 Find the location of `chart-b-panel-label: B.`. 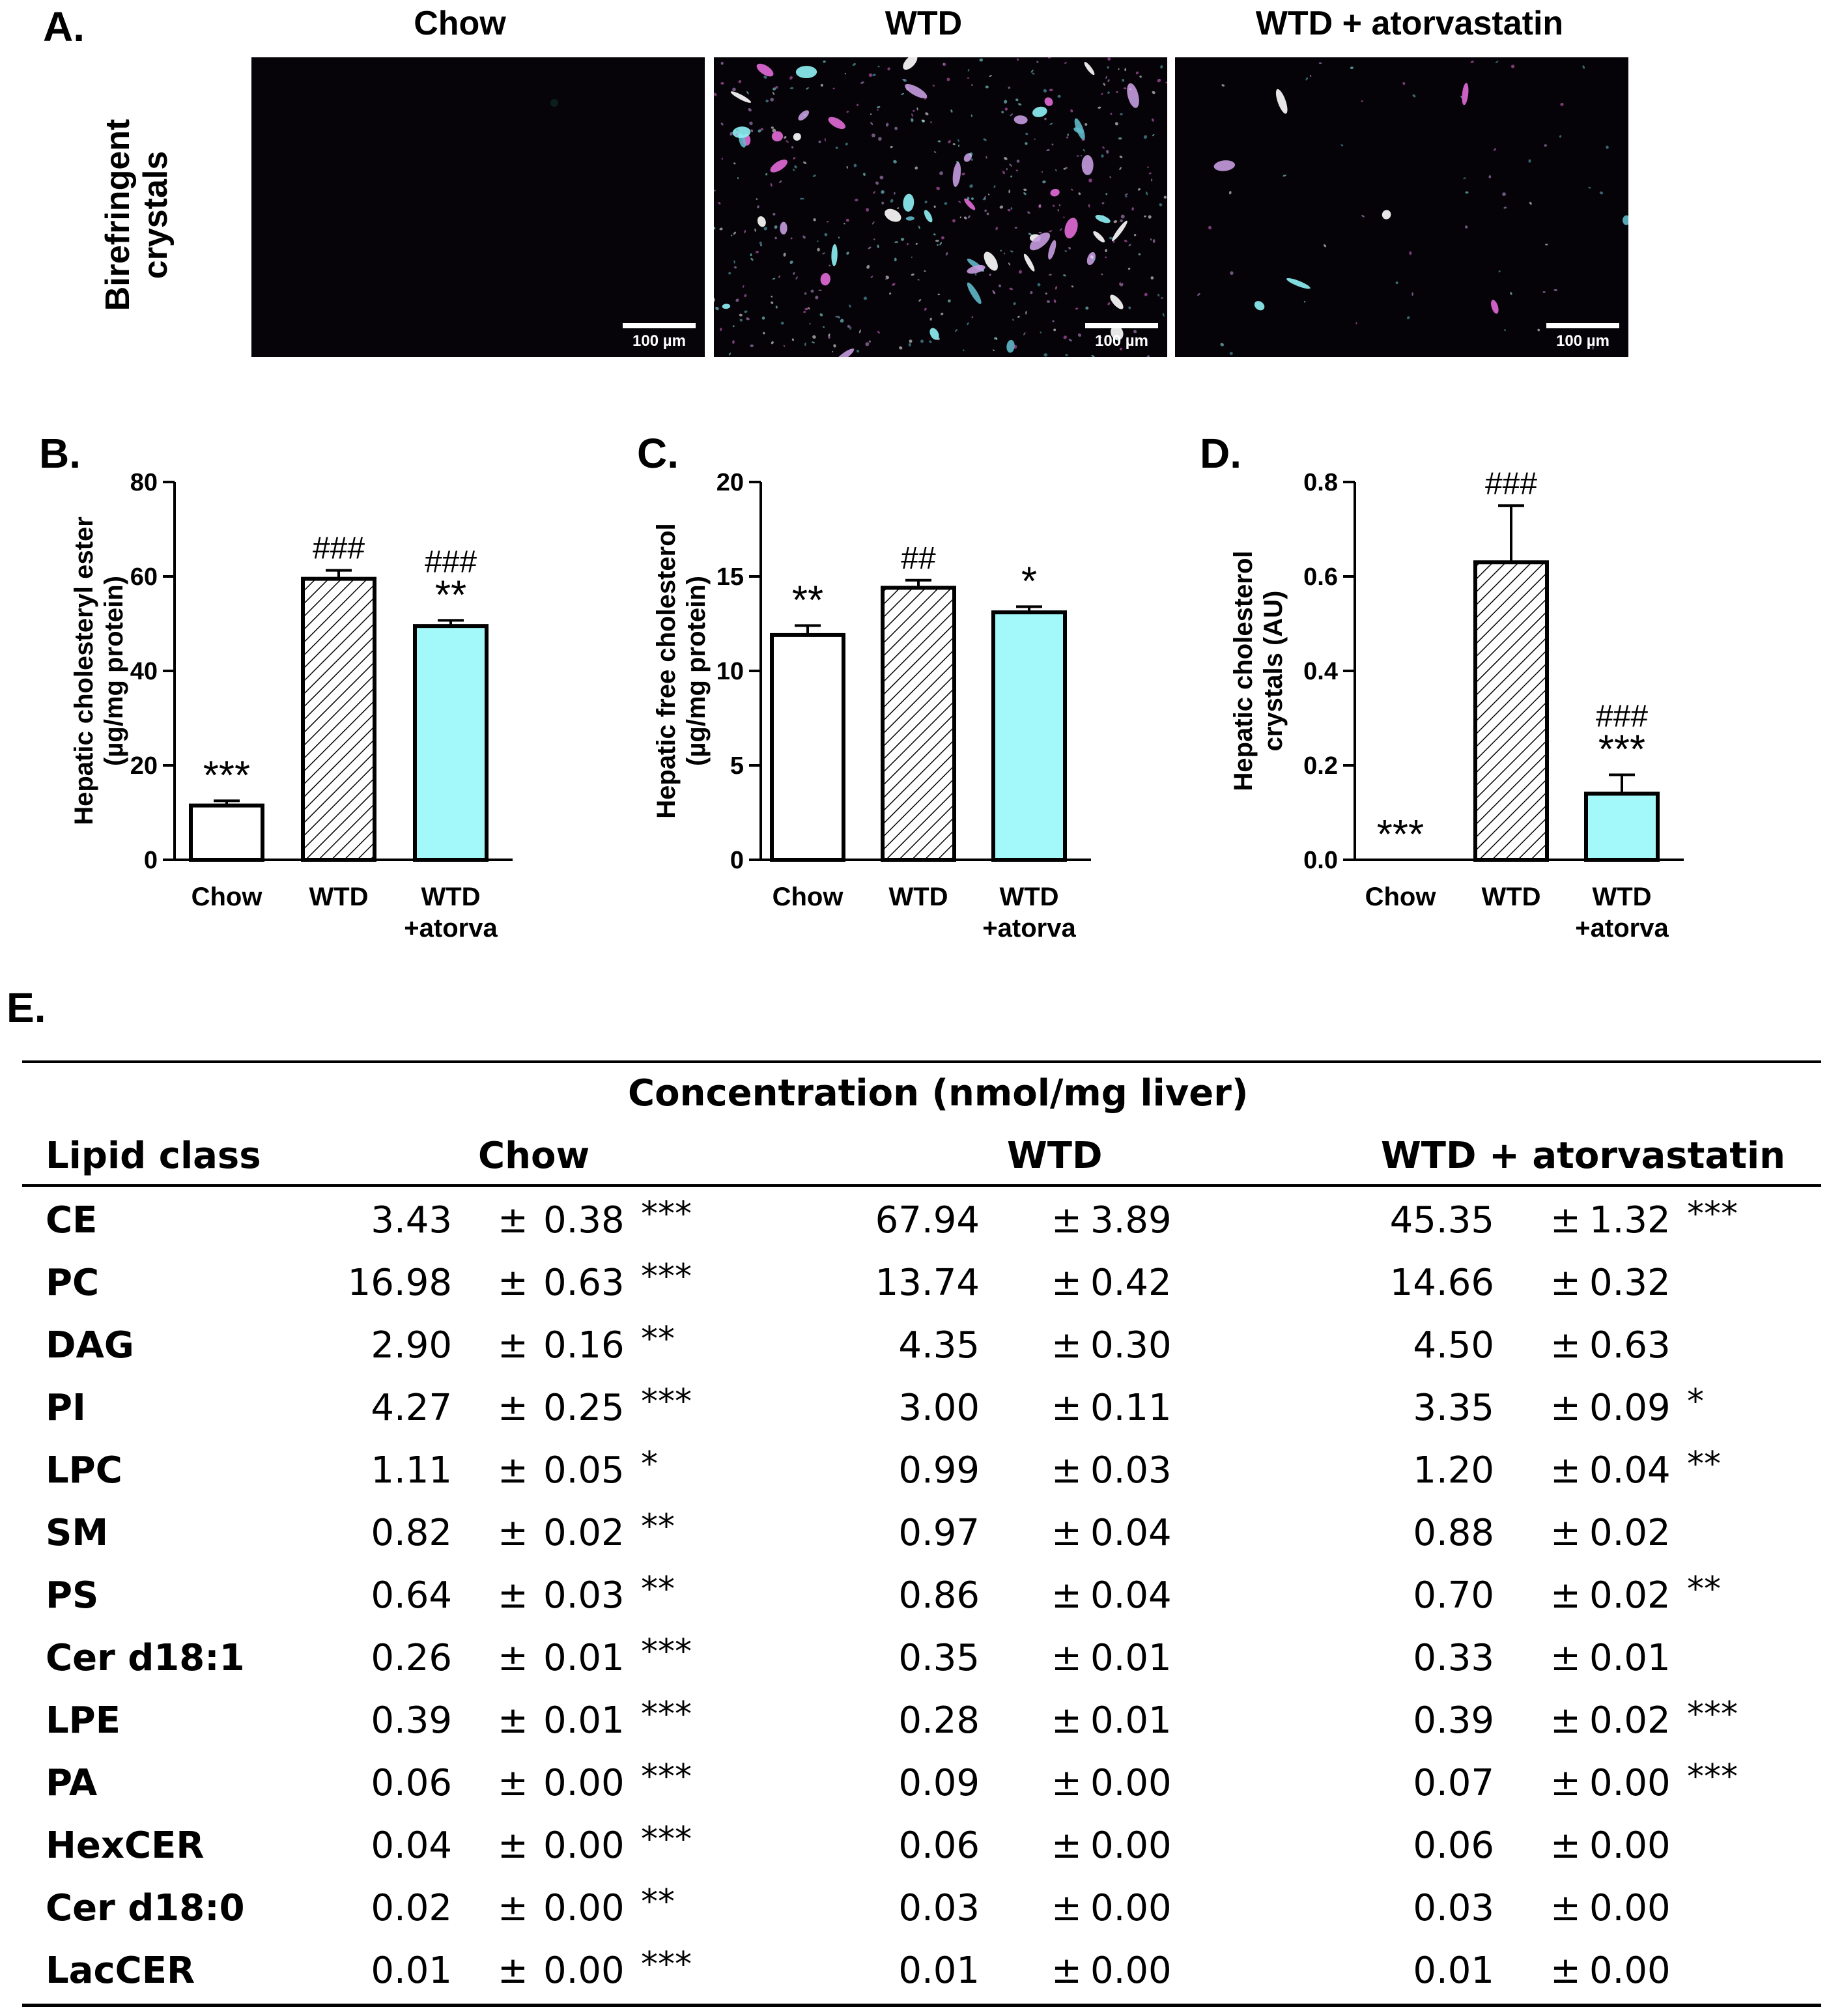

chart-b-panel-label: B. is located at coordinates (60, 453).